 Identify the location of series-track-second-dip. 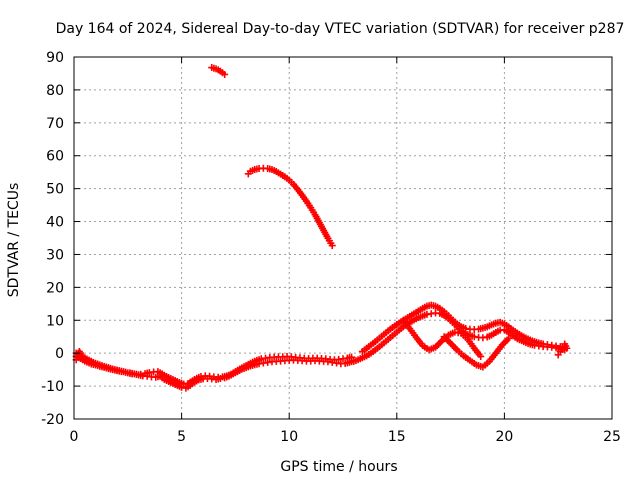
(476, 352).